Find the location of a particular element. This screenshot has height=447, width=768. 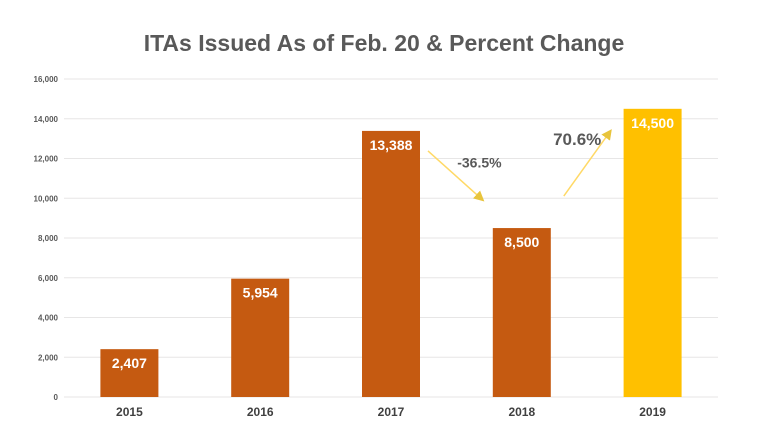

x-tick-label-2017: 2017 is located at coordinates (391, 412).